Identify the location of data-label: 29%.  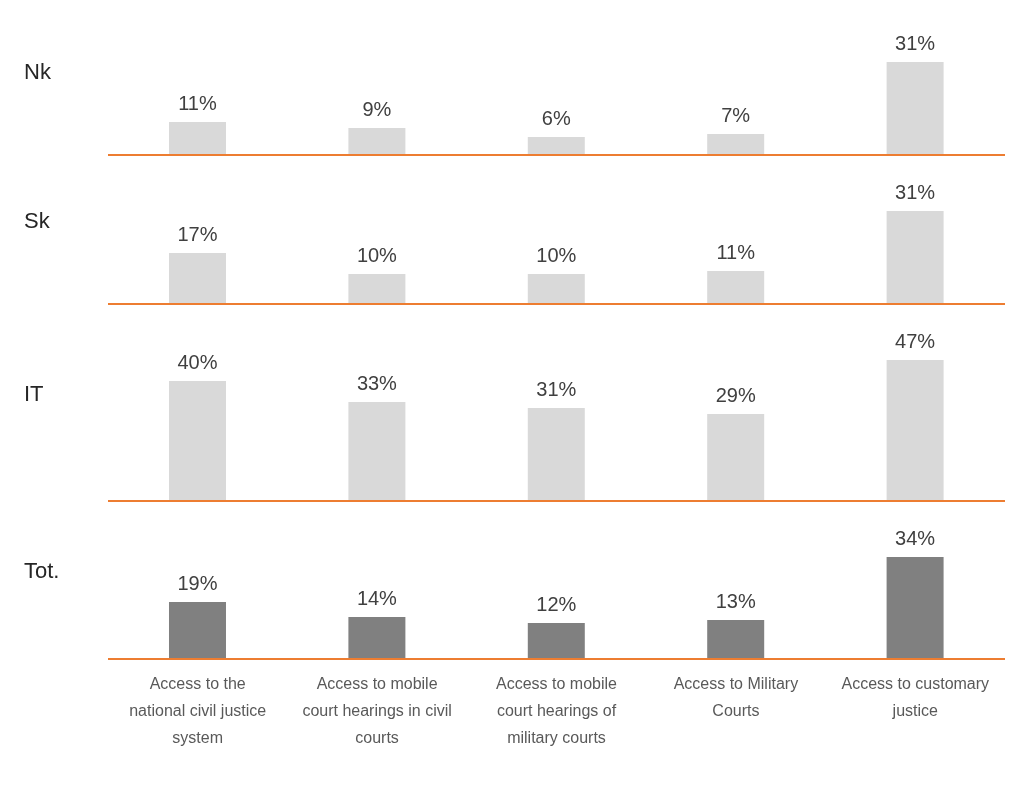
(735, 395).